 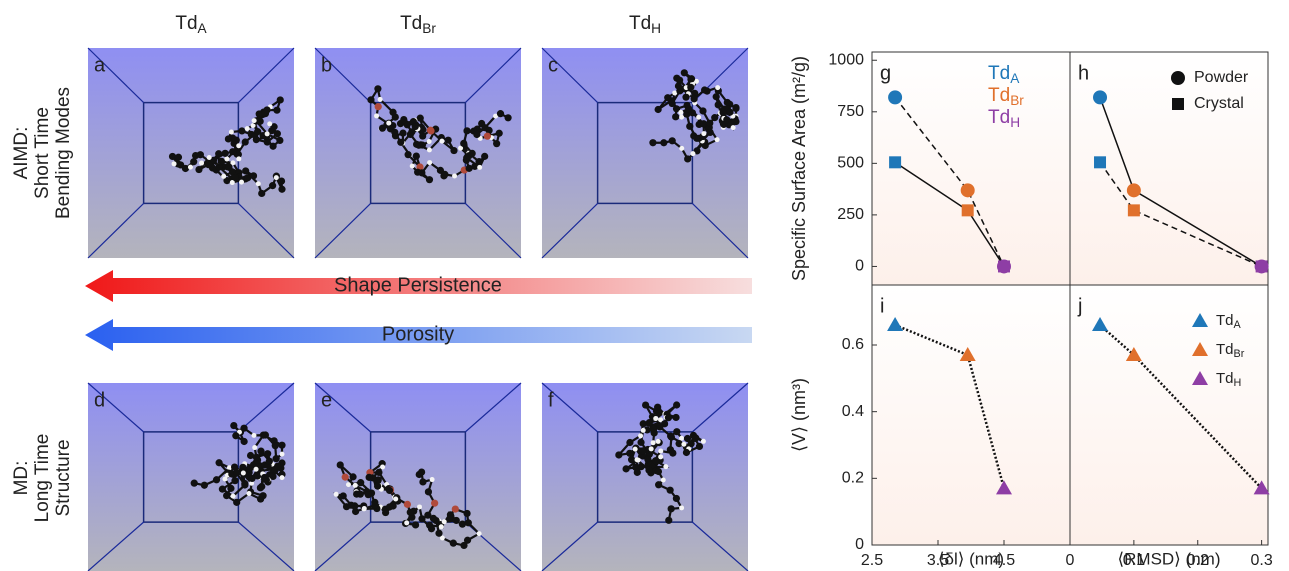 I want to click on arrow-label: Shape Persistence, so click(x=418, y=285).